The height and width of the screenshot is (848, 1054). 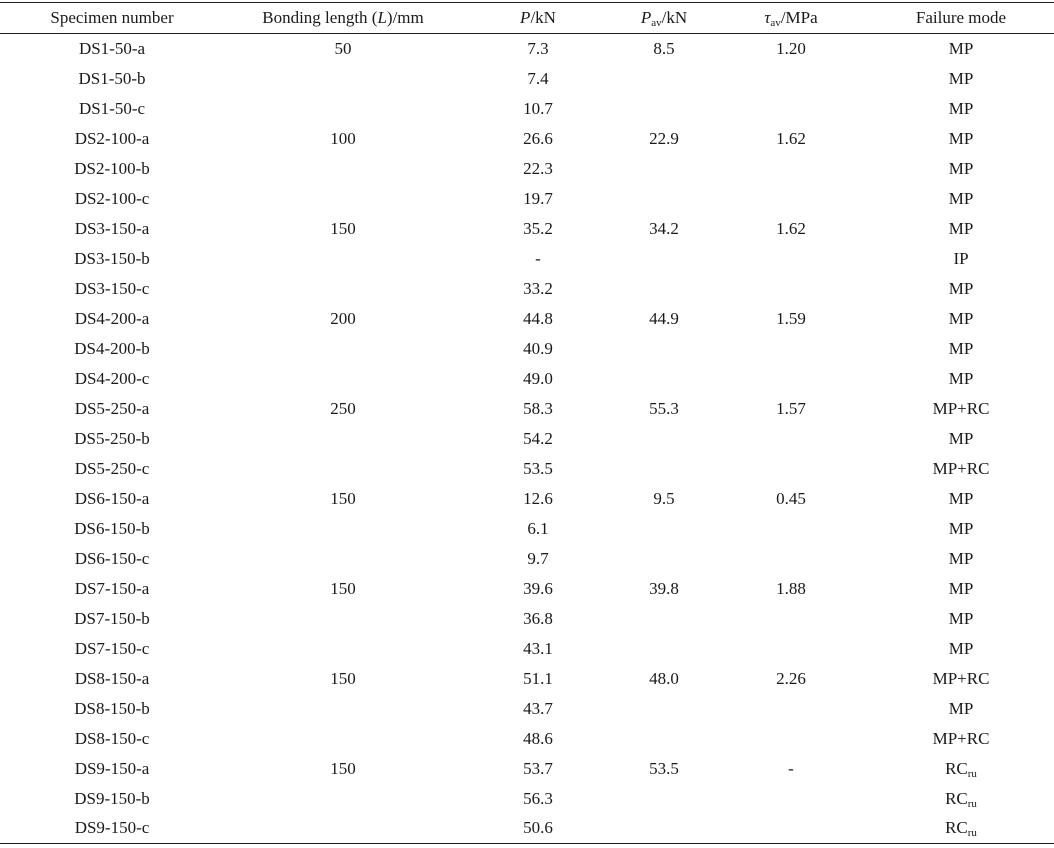 What do you see at coordinates (112, 679) in the screenshot?
I see `cell-specimen: DS8-150-a` at bounding box center [112, 679].